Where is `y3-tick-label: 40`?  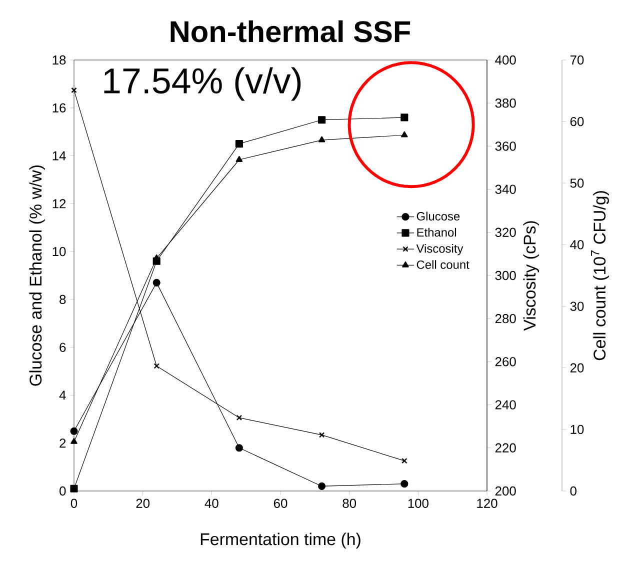 y3-tick-label: 40 is located at coordinates (577, 245).